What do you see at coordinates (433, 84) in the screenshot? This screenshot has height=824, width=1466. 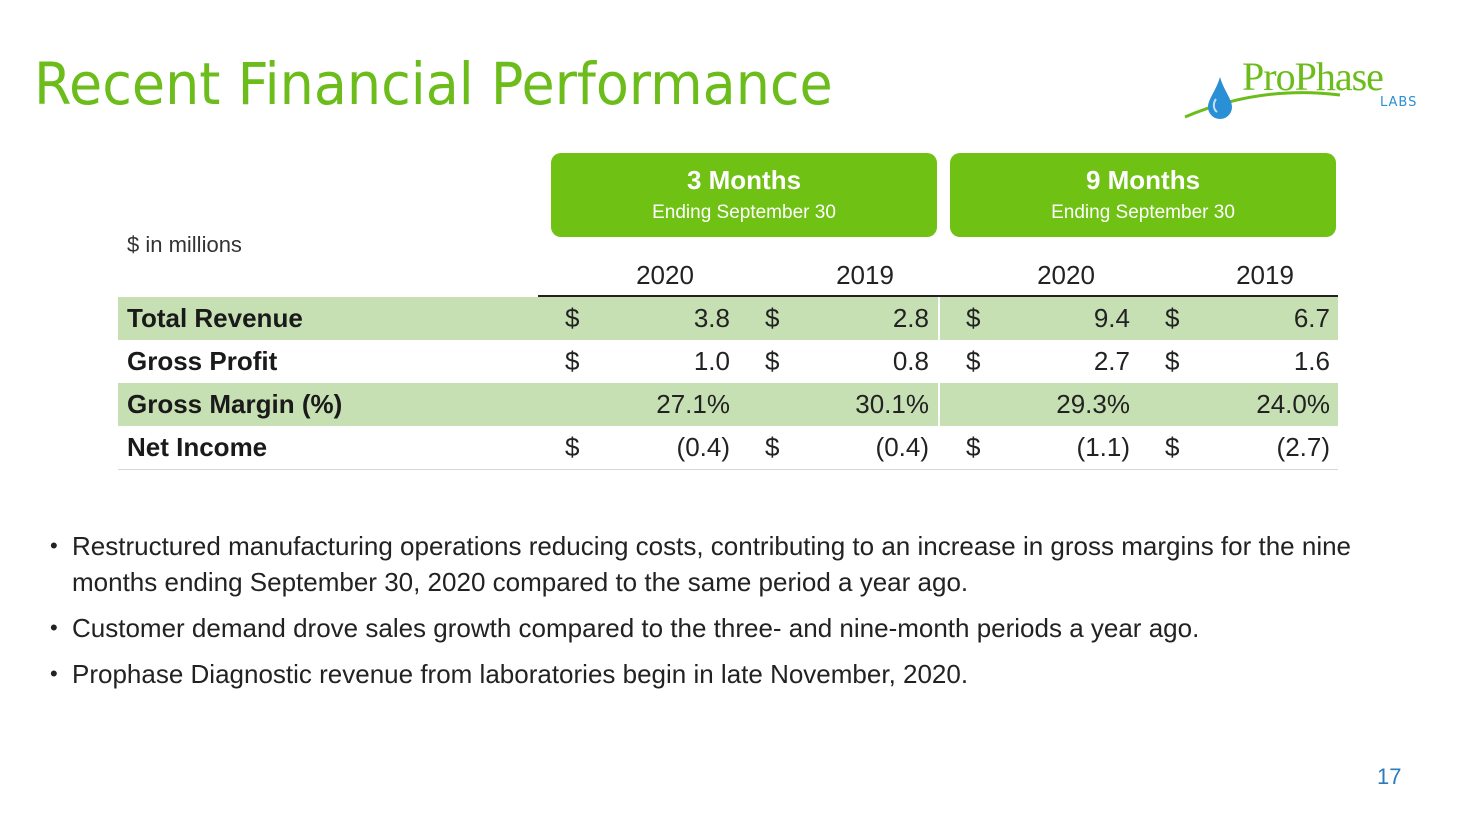 I see `slide-title: Recent Financial Performance` at bounding box center [433, 84].